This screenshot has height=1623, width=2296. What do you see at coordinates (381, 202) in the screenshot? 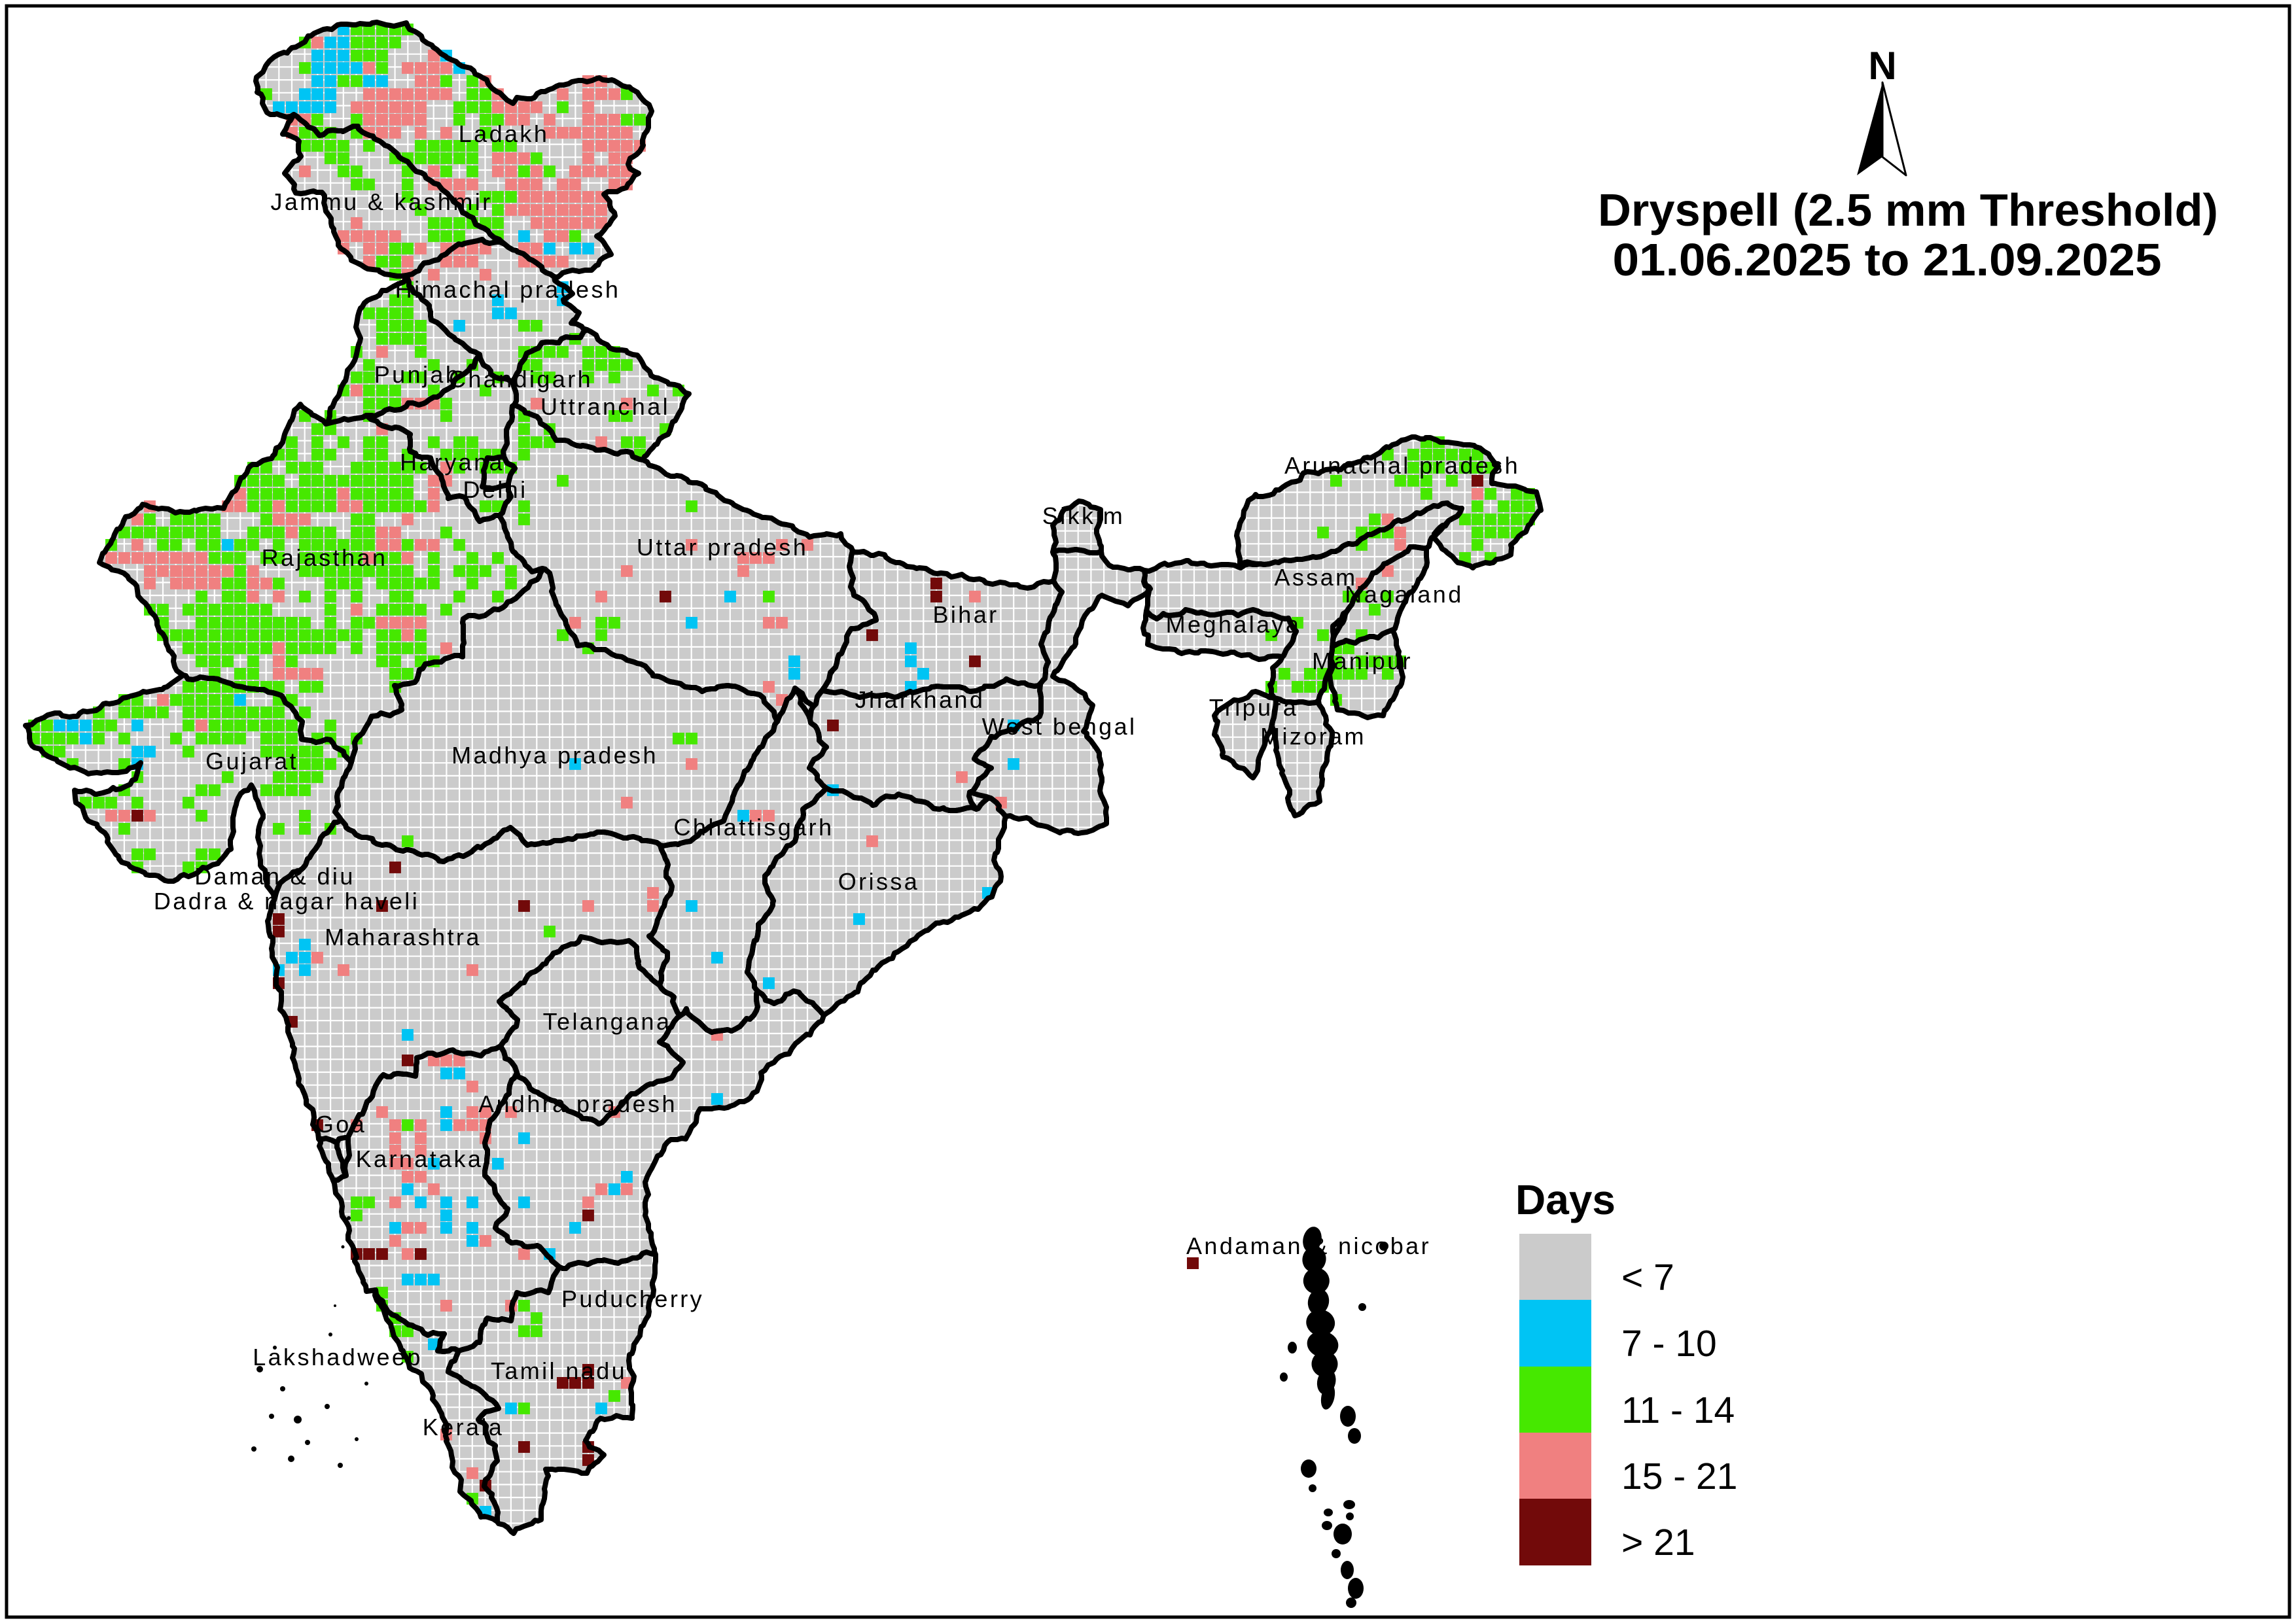
I see `svg-text: Jammu & kashmir` at bounding box center [381, 202].